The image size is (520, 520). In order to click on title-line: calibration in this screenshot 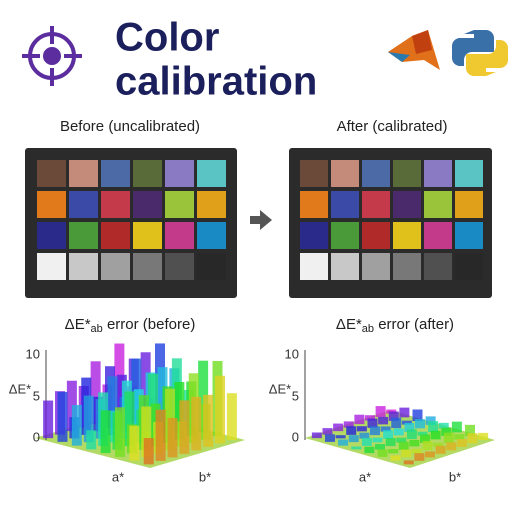, I will do `click(216, 82)`.